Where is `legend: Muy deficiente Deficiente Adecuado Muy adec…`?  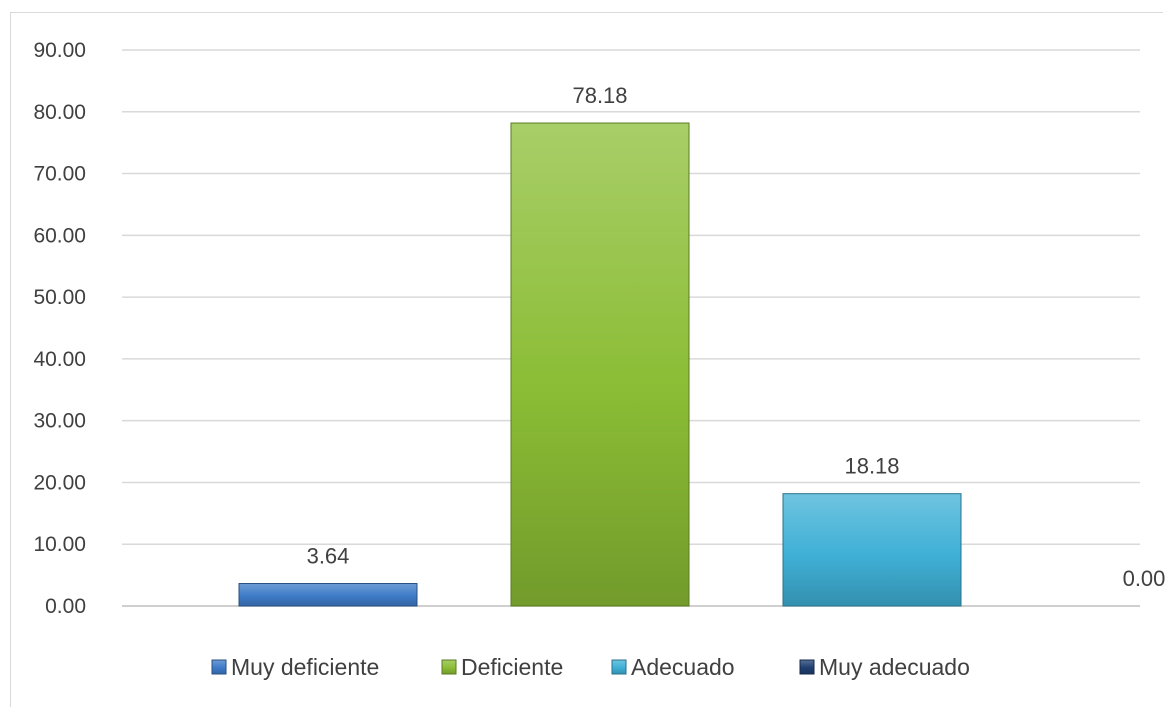
legend: Muy deficiente Deficiente Adecuado Muy adec… is located at coordinates (590, 667).